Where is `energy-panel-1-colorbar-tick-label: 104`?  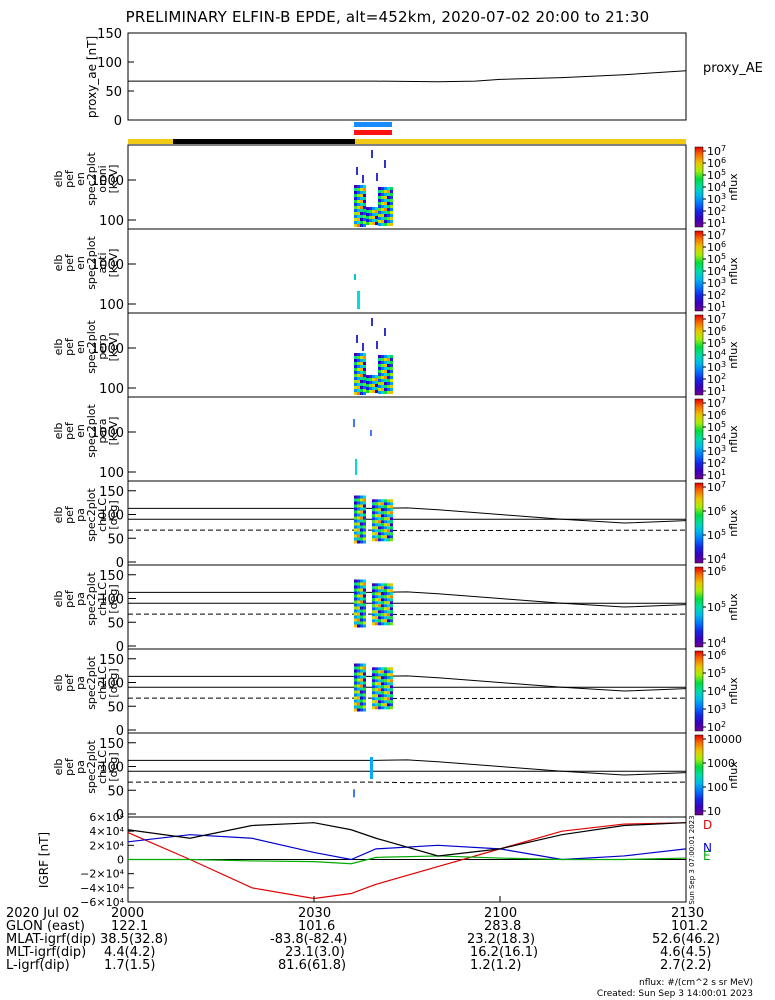
energy-panel-1-colorbar-tick-label: 104 is located at coordinates (716, 271).